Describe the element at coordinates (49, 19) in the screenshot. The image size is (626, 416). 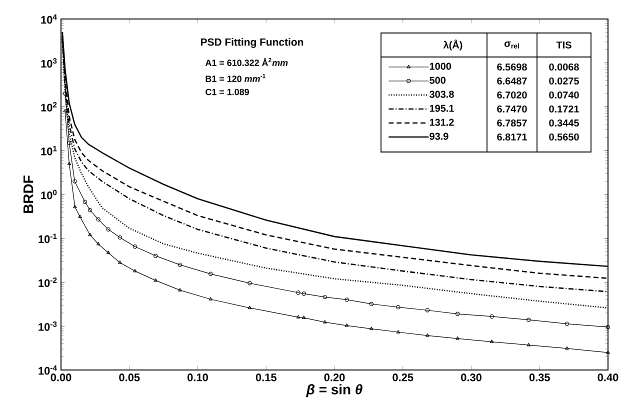
I see `y-tick-label: 10$^{4}$` at that location.